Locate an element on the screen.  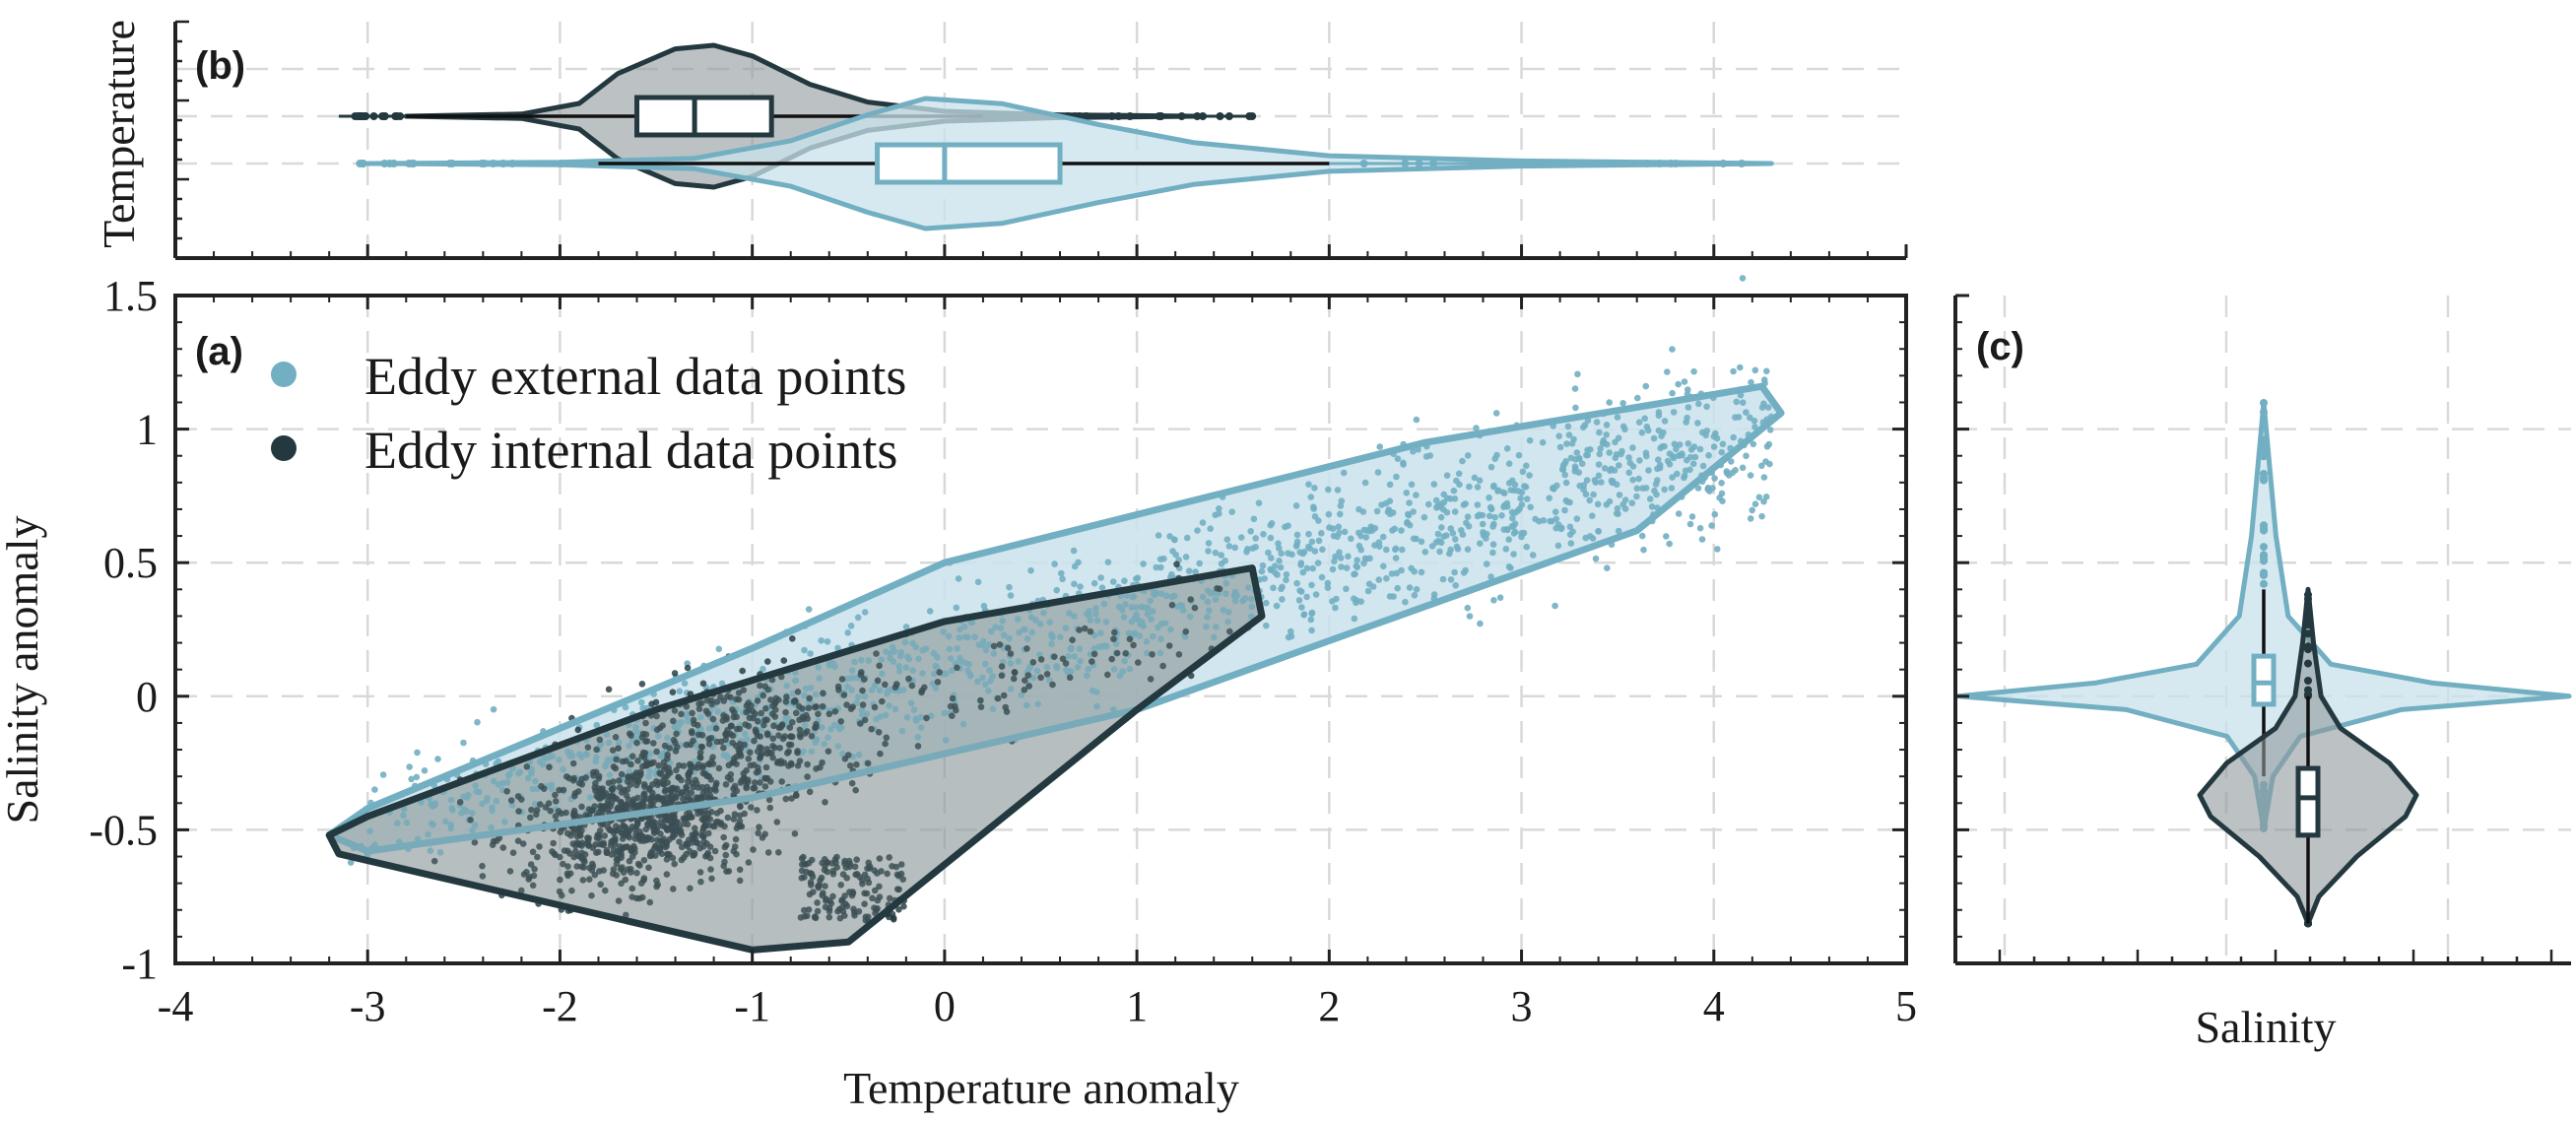
panel-b-axes is located at coordinates (1041, 140).